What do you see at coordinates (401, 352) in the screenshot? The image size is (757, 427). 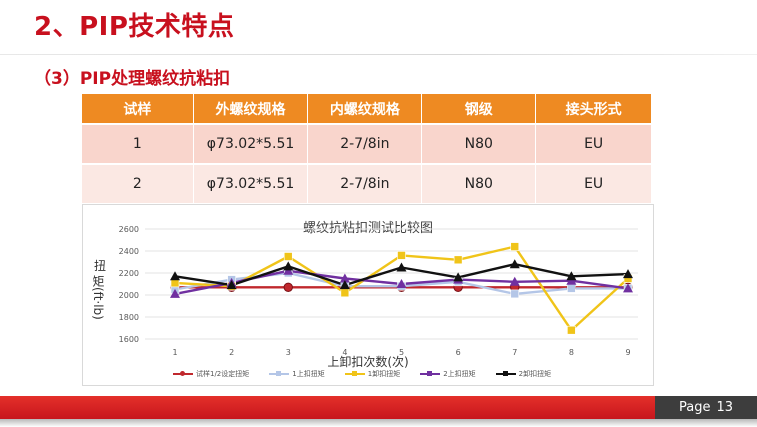 I see `x-tick-label: 5` at bounding box center [401, 352].